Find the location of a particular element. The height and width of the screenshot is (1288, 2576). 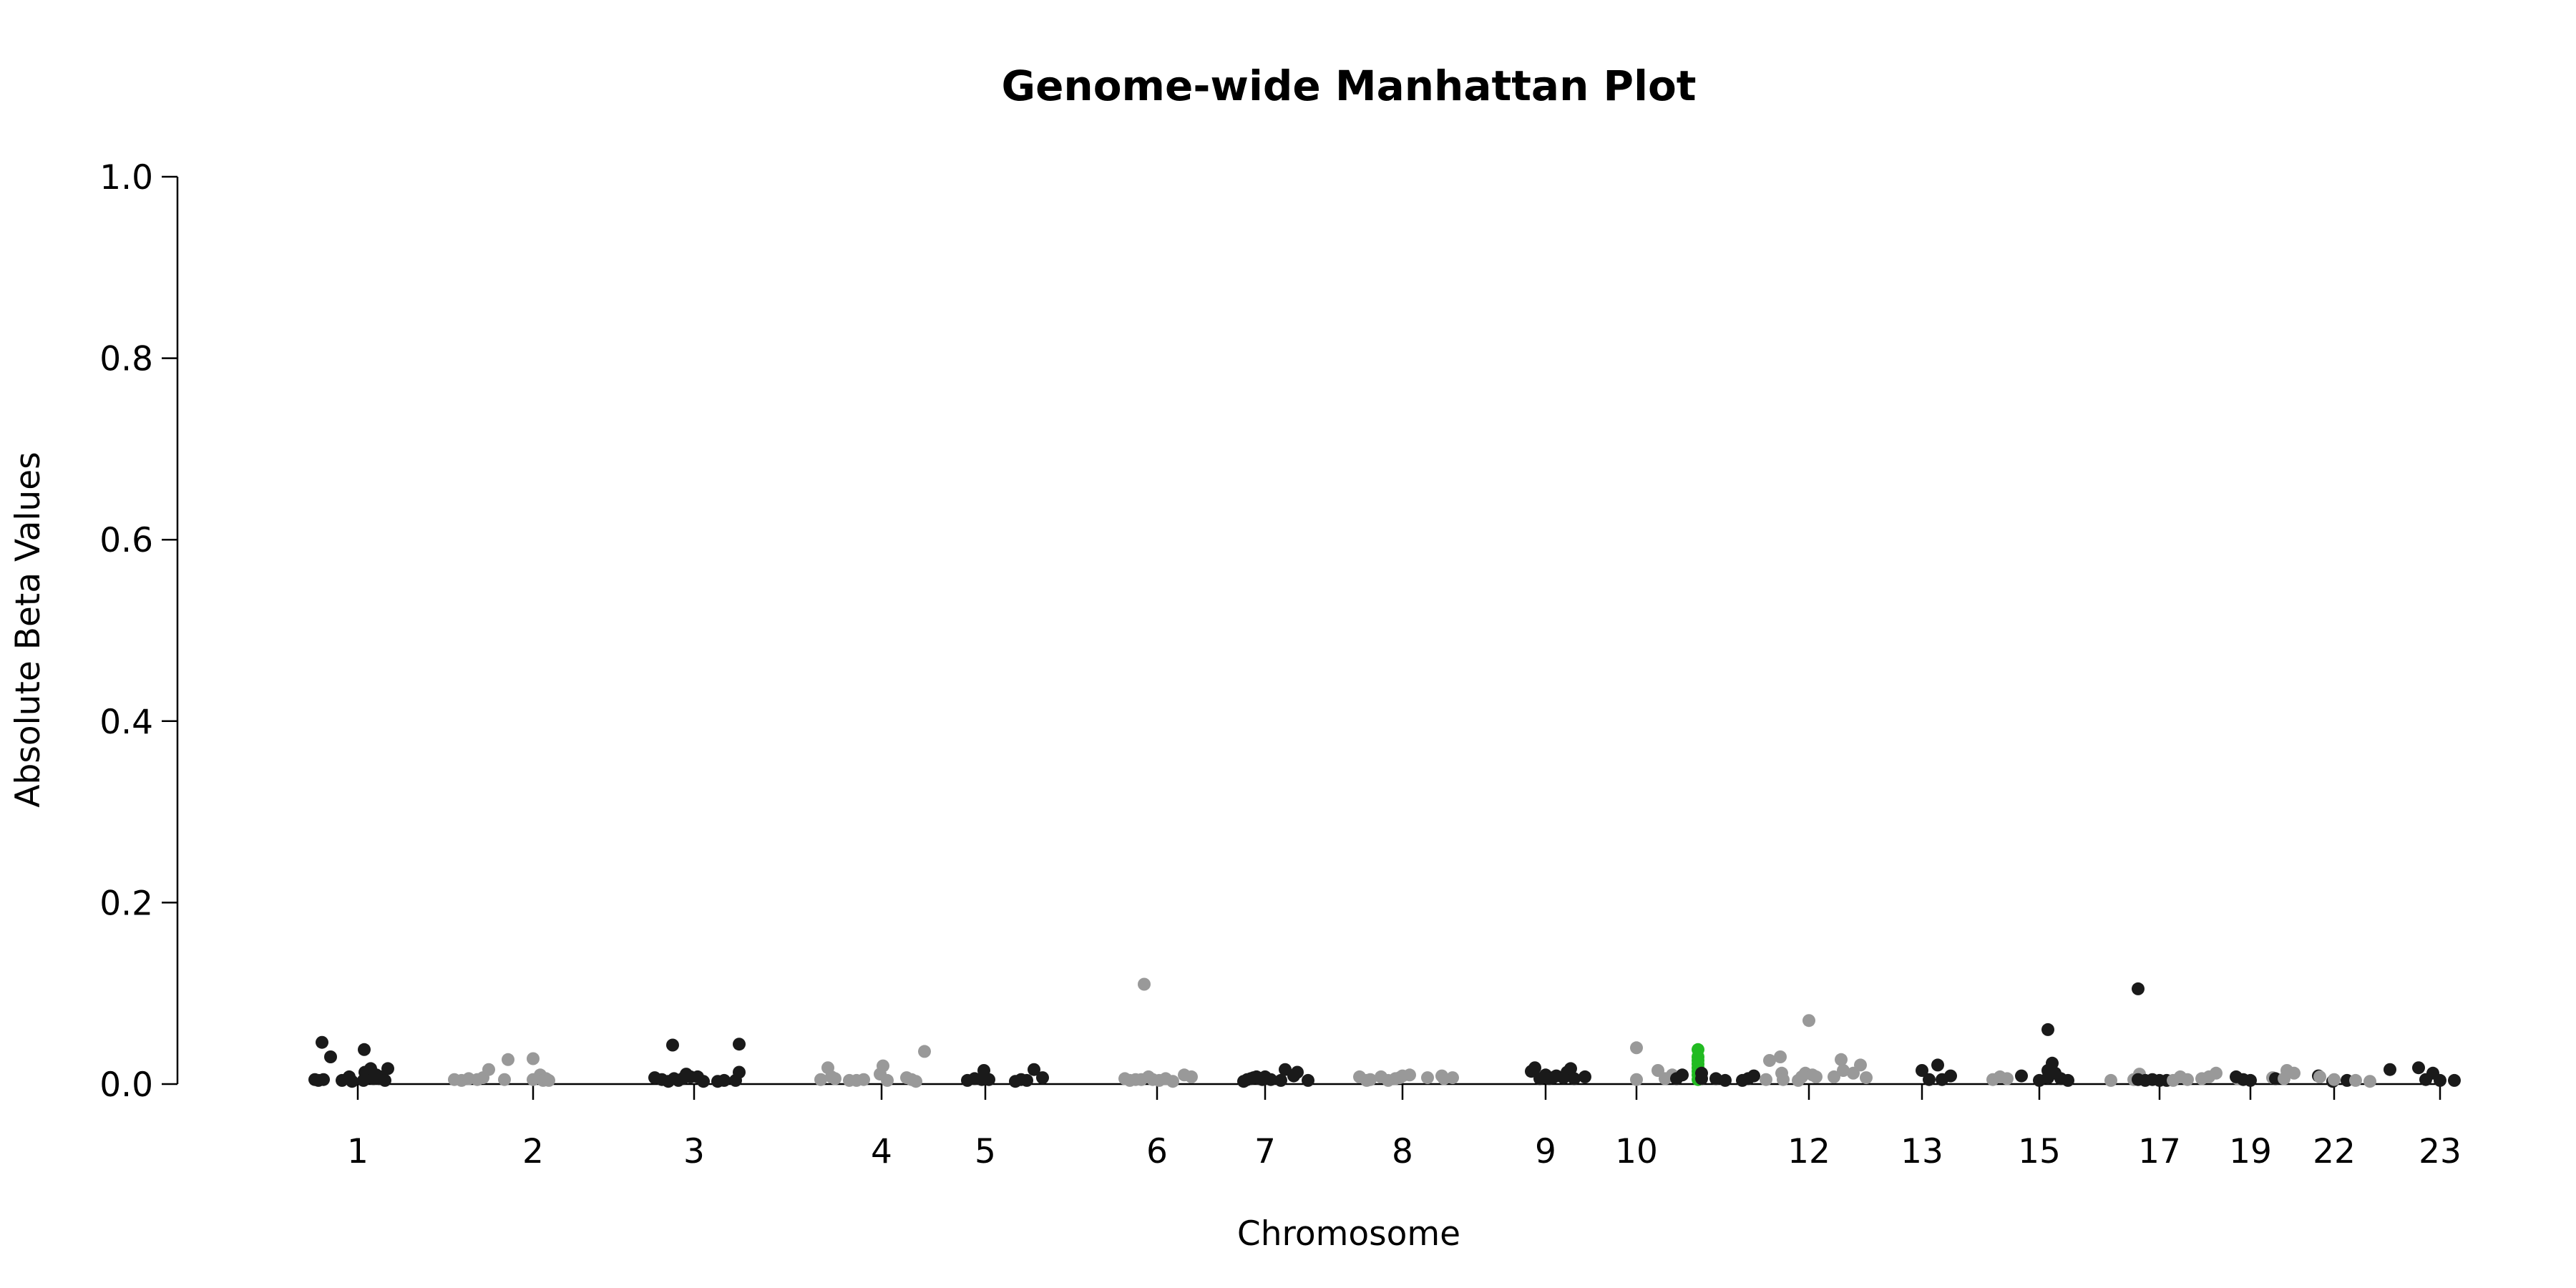

x-tick-label: 17 is located at coordinates (2159, 1151).